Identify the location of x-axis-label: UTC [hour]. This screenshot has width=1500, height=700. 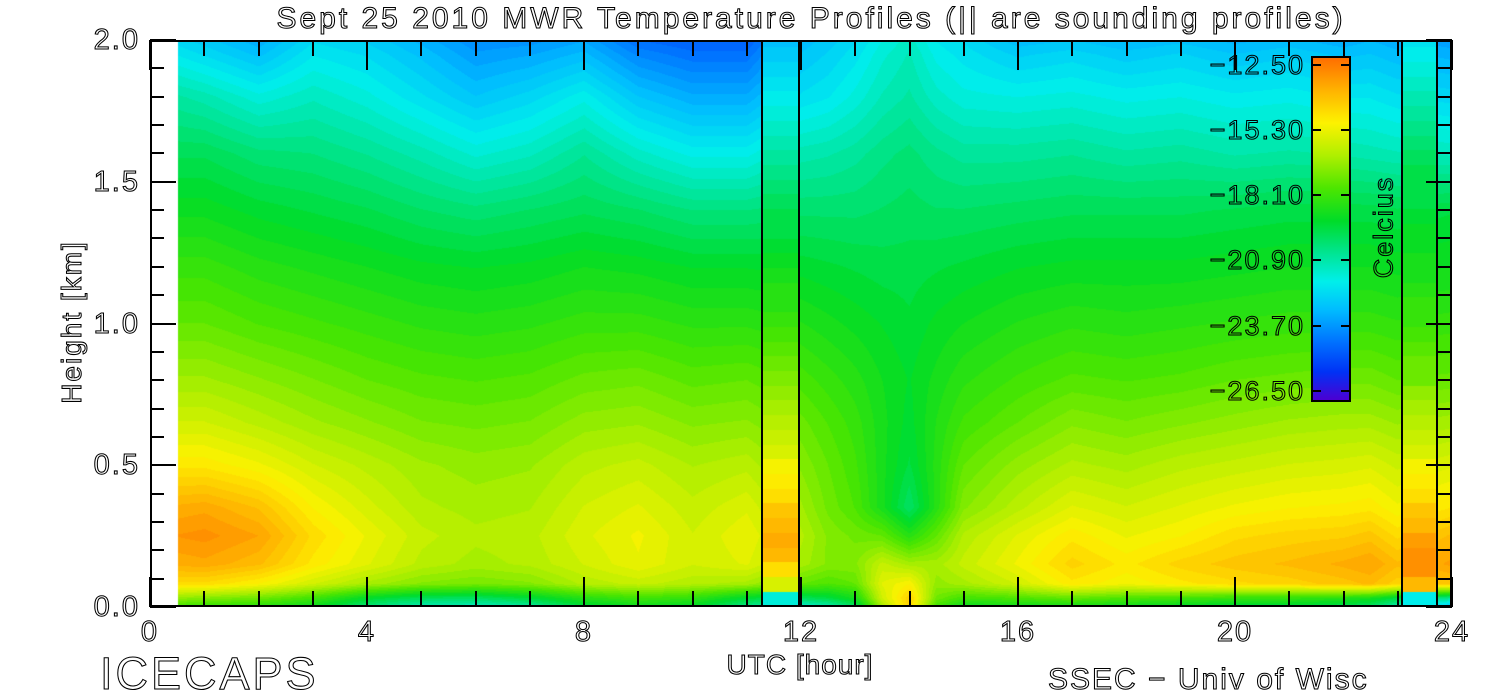
(800, 664).